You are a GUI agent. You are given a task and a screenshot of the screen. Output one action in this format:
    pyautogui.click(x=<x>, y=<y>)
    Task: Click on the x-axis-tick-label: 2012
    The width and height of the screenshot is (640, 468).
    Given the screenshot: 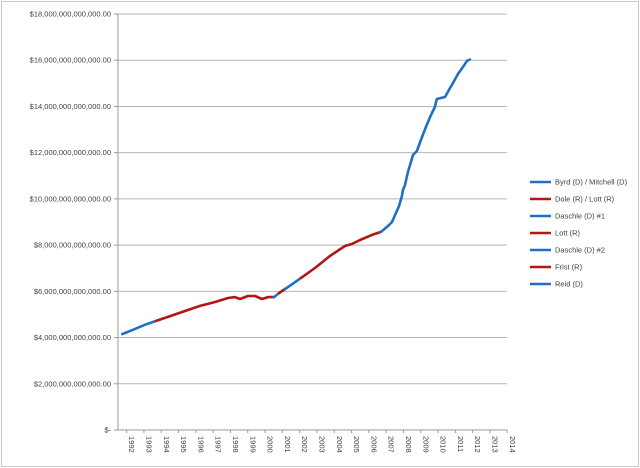 What is the action you would take?
    pyautogui.click(x=477, y=444)
    